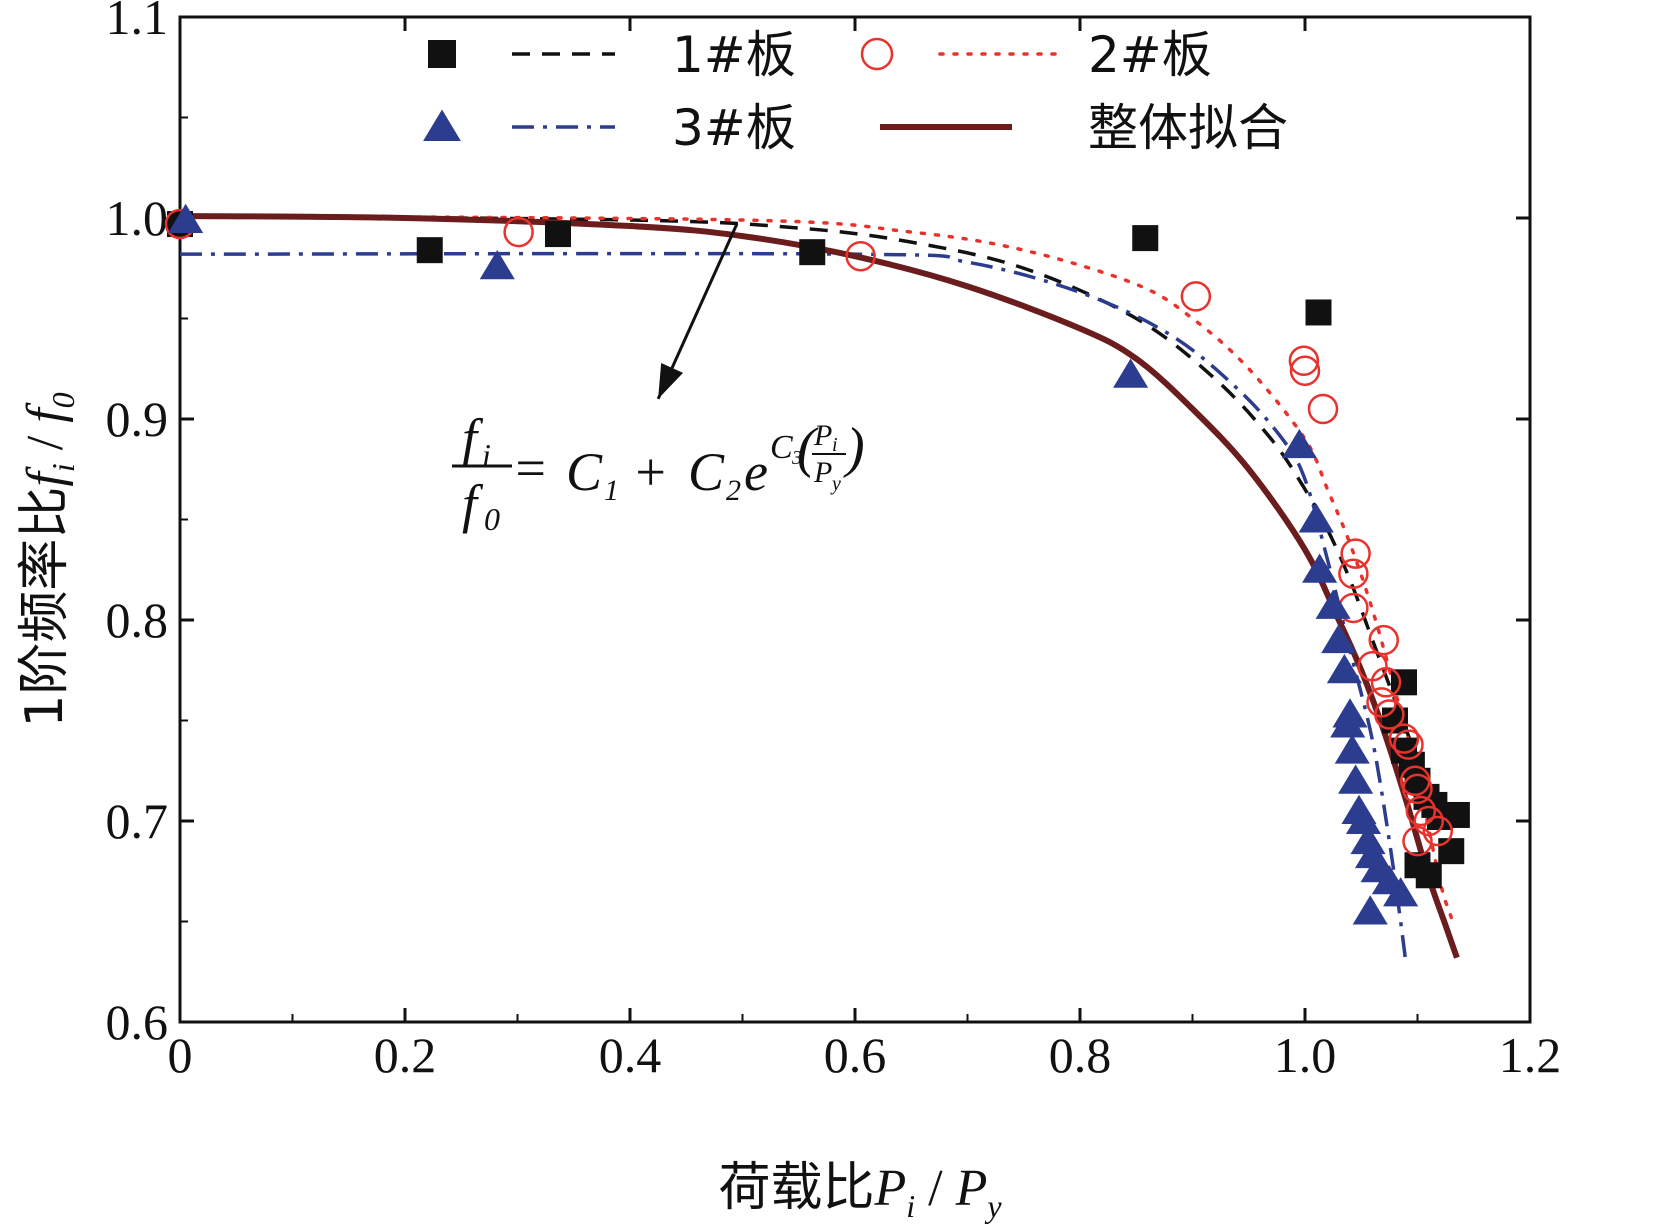  Describe the element at coordinates (822, 435) in the screenshot. I see `formula-frac-num: P` at that location.